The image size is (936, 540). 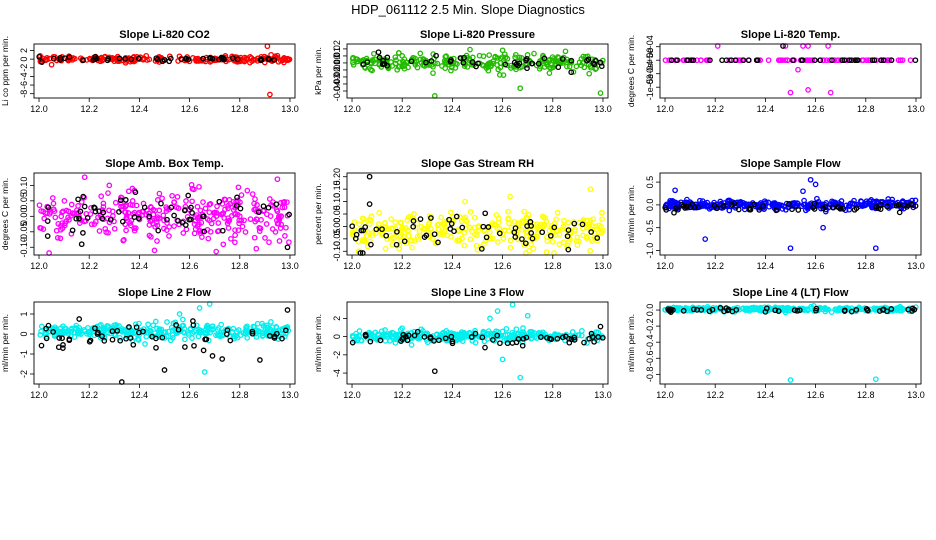 What do you see at coordinates (866, 109) in the screenshot?
I see `x-tick-label: 12.8` at bounding box center [866, 109].